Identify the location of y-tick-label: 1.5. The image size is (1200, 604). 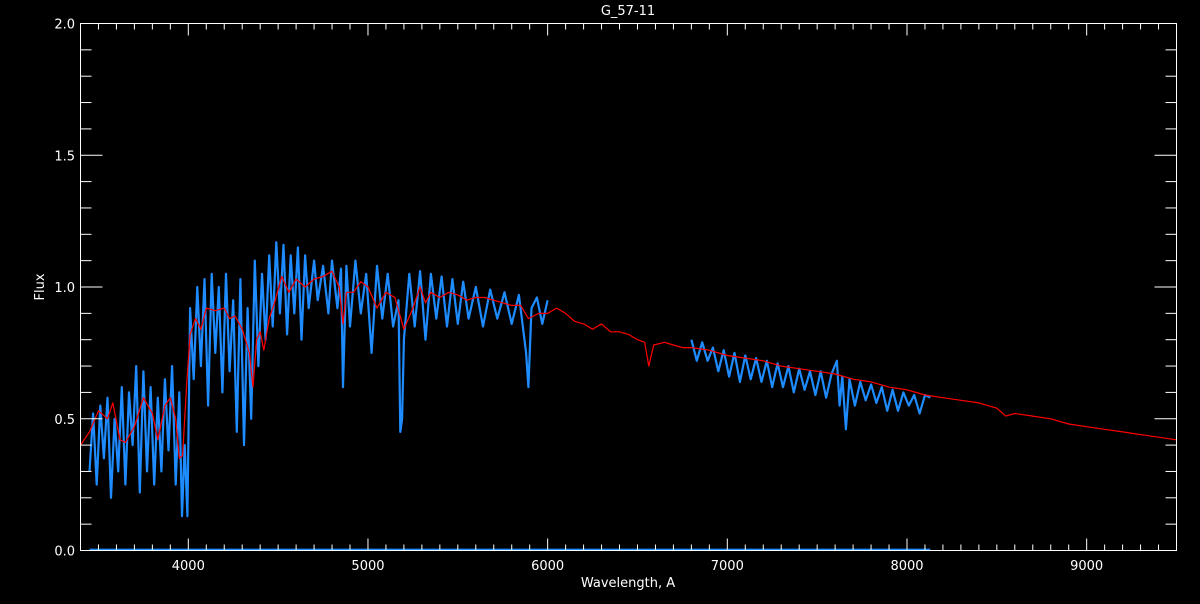
(64, 156).